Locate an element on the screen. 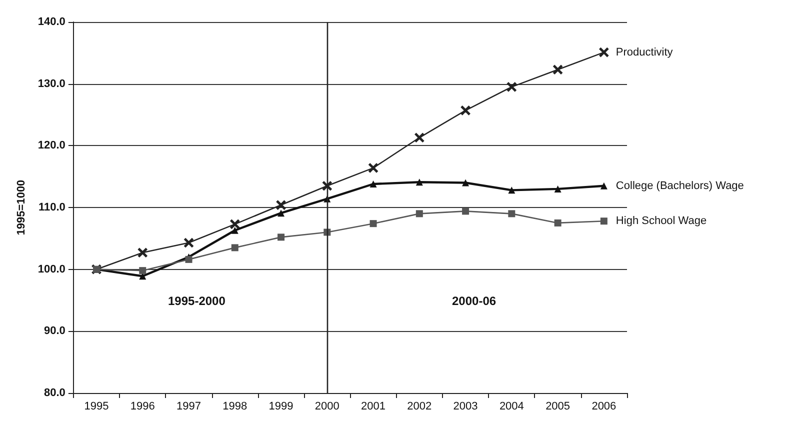 The image size is (785, 431). x-tick-label: 2002 is located at coordinates (419, 406).